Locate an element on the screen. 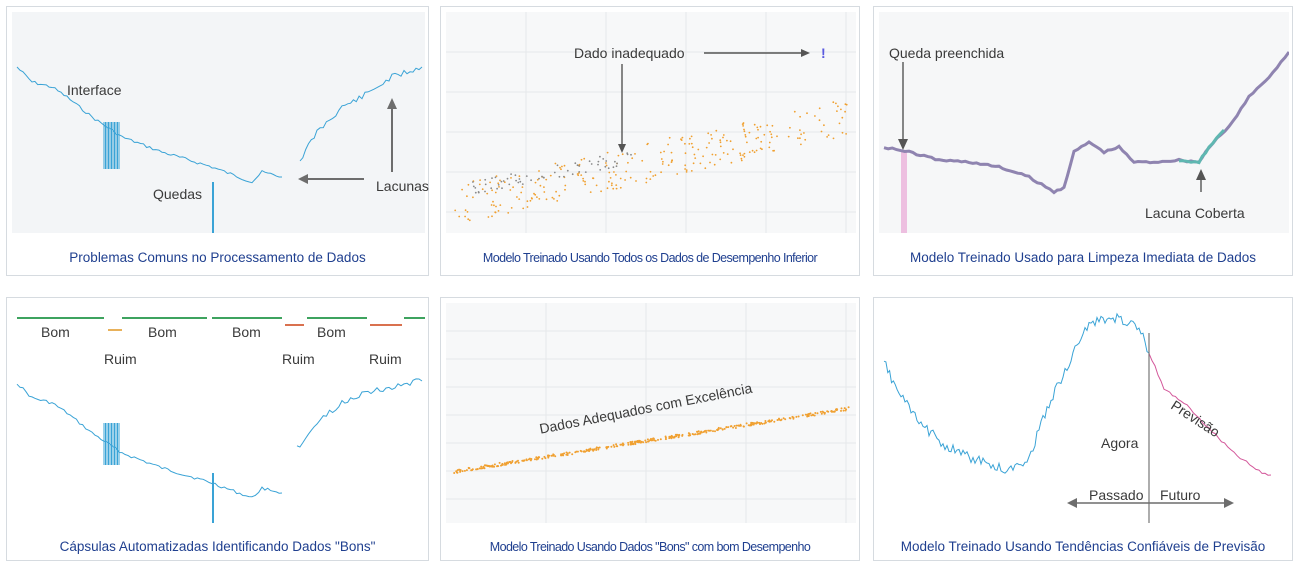 This screenshot has height=561, width=1293. label-ruim-2: Ruim is located at coordinates (298, 359).